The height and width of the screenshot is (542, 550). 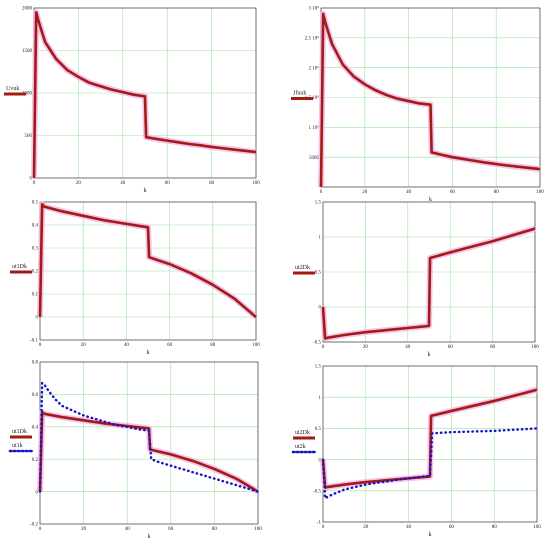 I want to click on y-tick-label: 0.6, so click(x=35, y=395).